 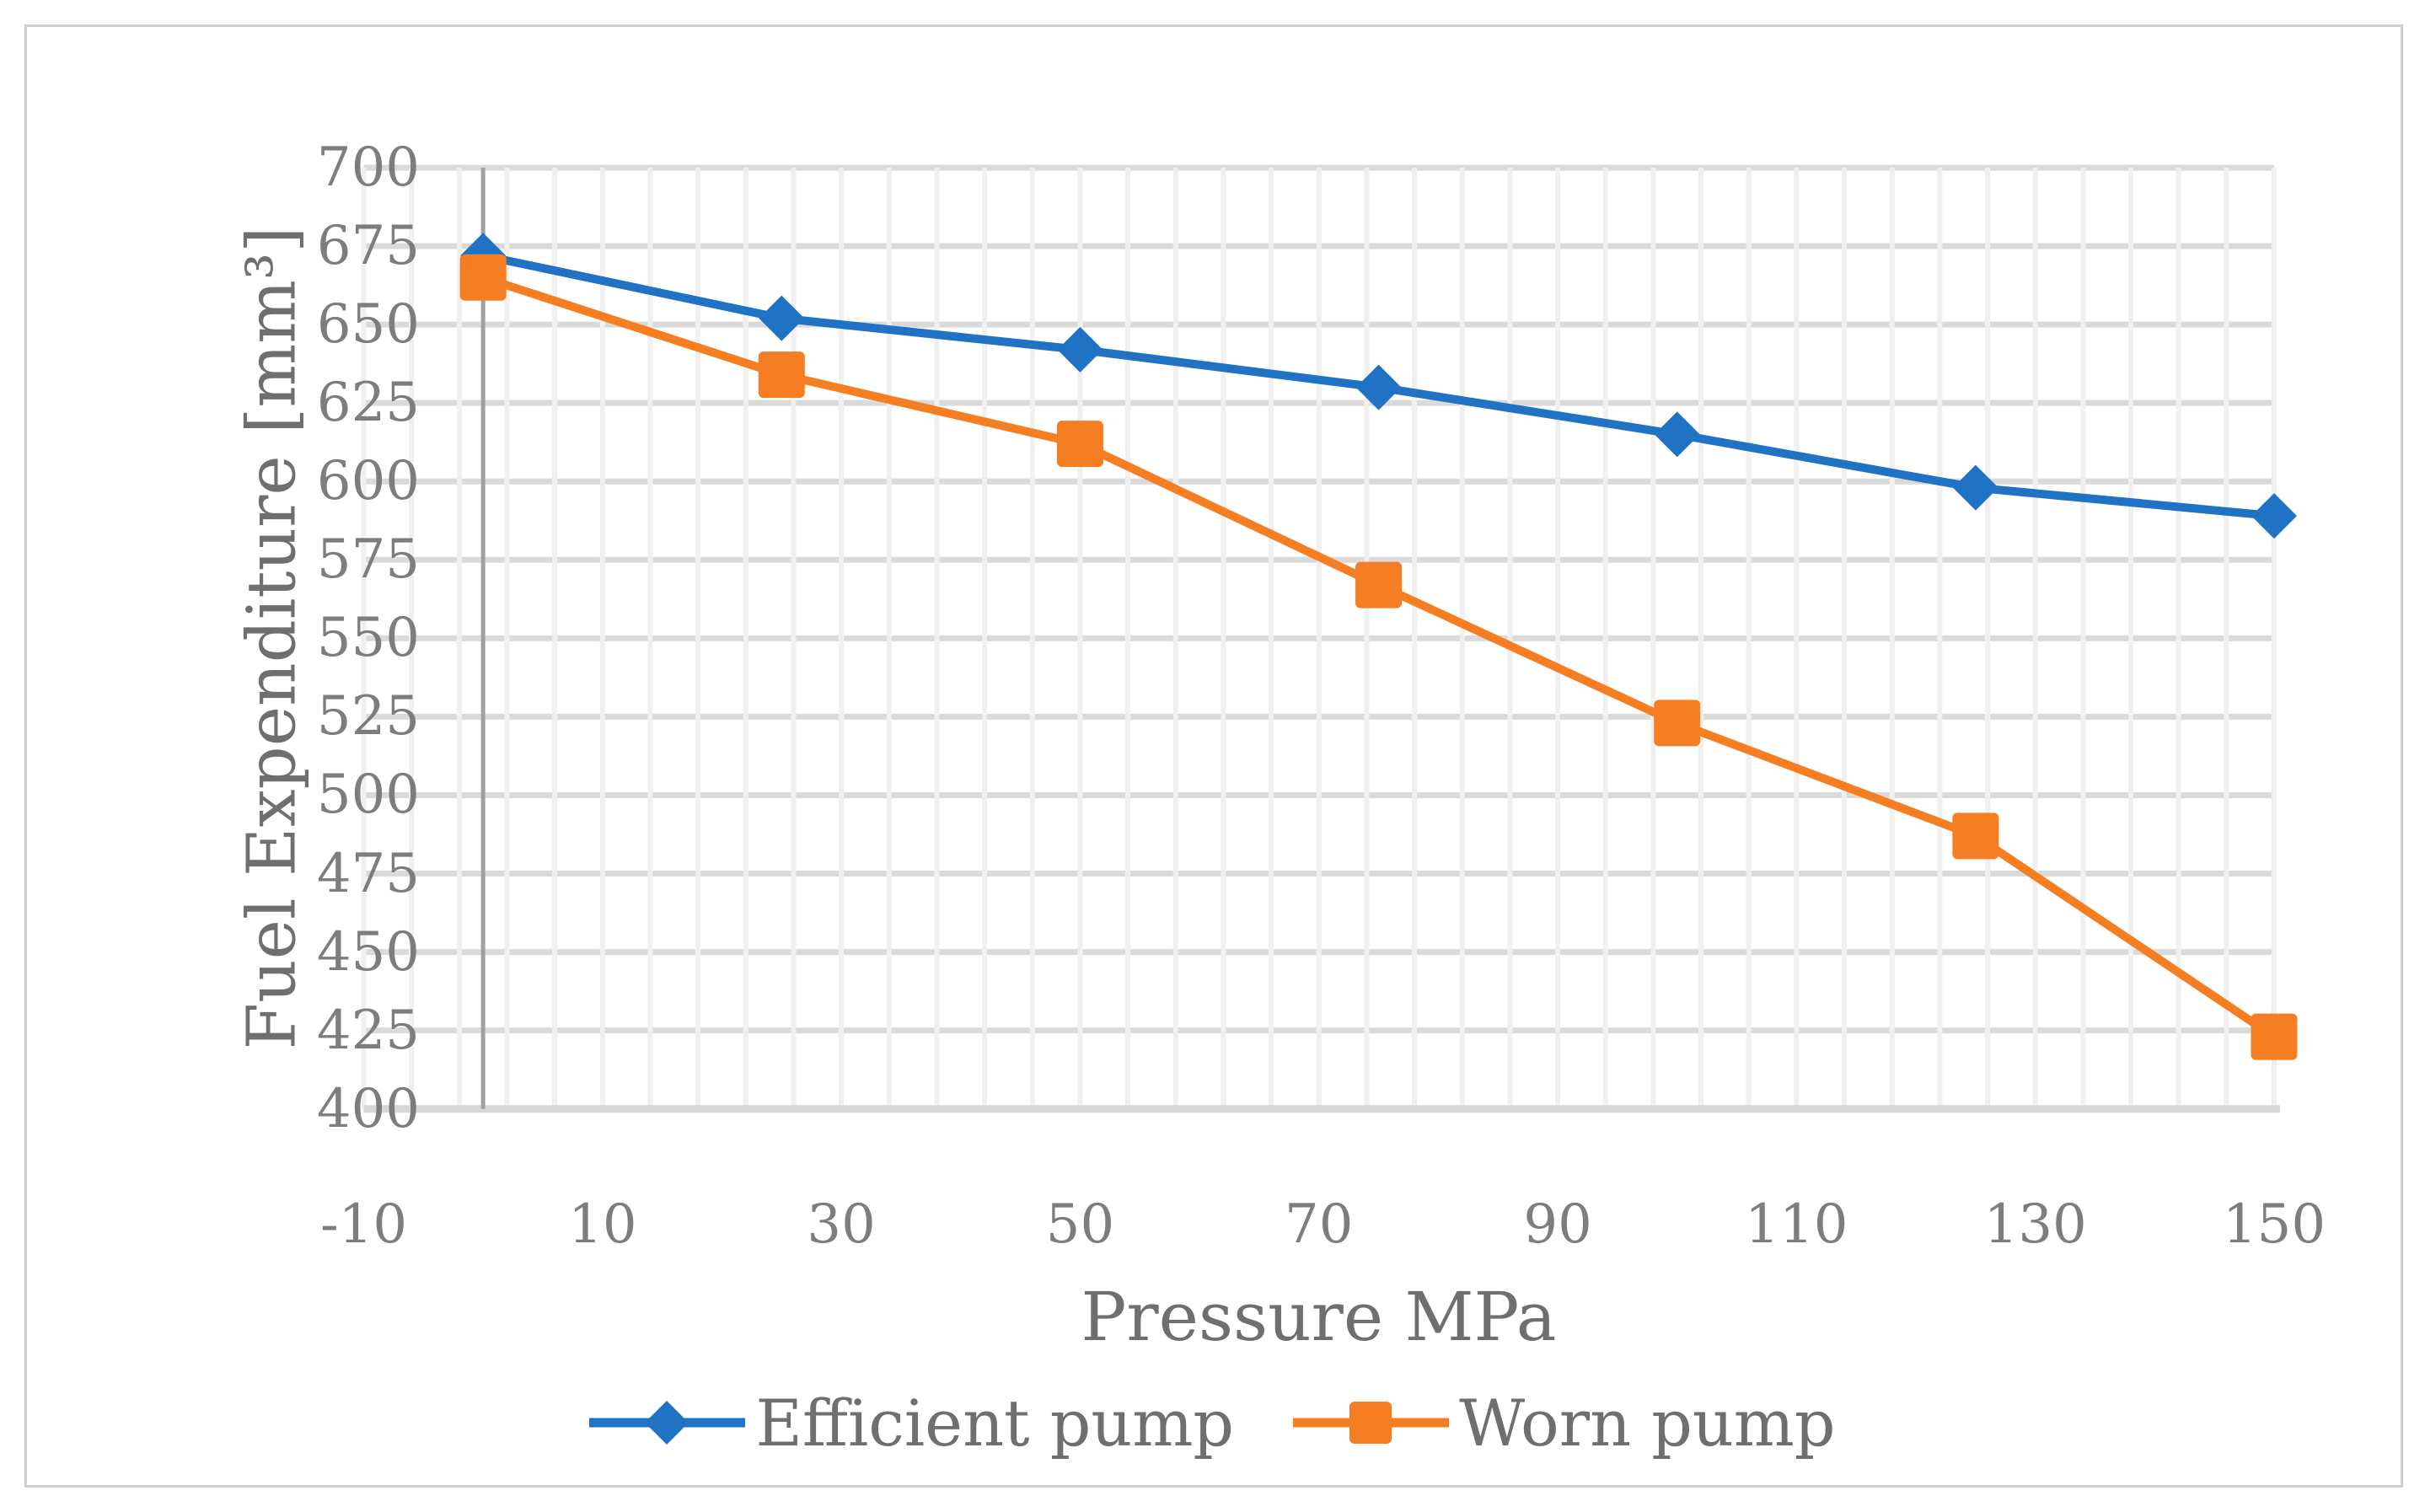 I want to click on x-tick-label: 50, so click(x=1080, y=1224).